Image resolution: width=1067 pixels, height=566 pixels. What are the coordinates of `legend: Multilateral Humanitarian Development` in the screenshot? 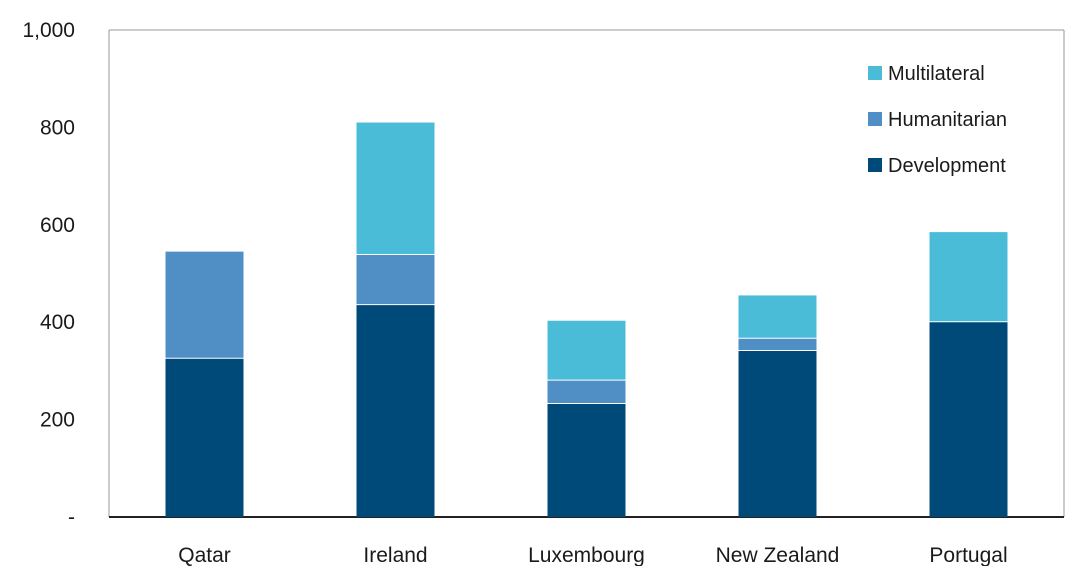 It's located at (937, 120).